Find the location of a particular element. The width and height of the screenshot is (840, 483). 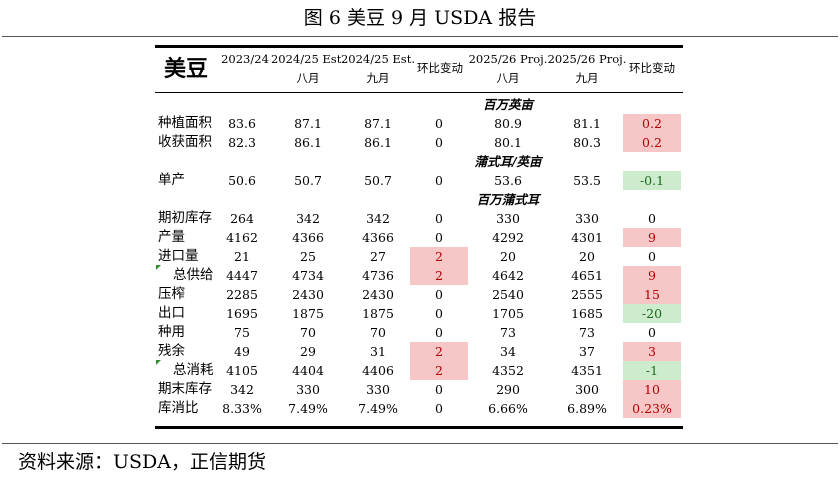

table-cell: 31 is located at coordinates (378, 351).